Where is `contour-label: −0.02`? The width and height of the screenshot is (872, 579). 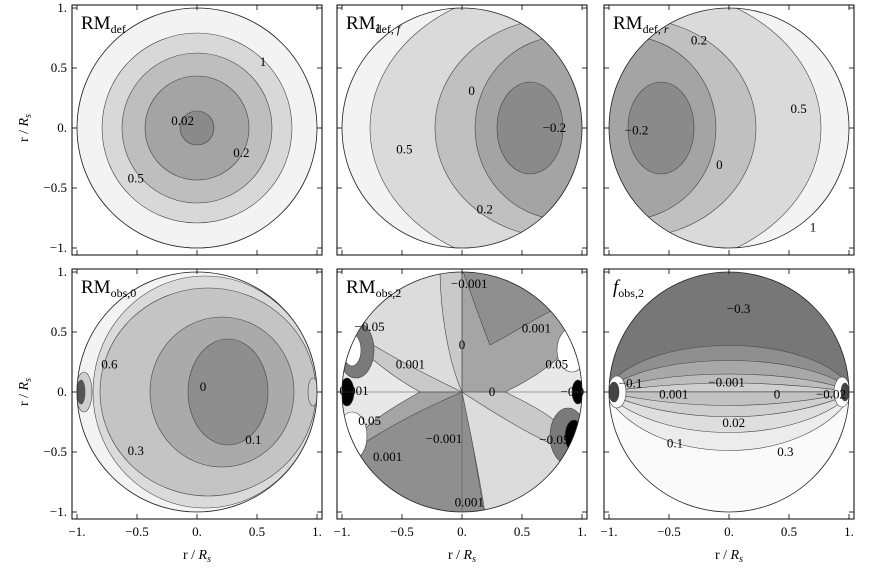
contour-label: −0.02 is located at coordinates (831, 393).